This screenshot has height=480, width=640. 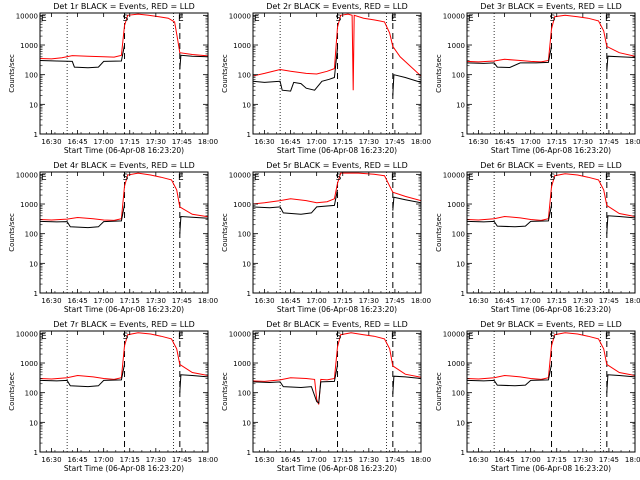 What do you see at coordinates (337, 6) in the screenshot?
I see `panel-title: Det 2r BLACK = Events, RED = LLD` at bounding box center [337, 6].